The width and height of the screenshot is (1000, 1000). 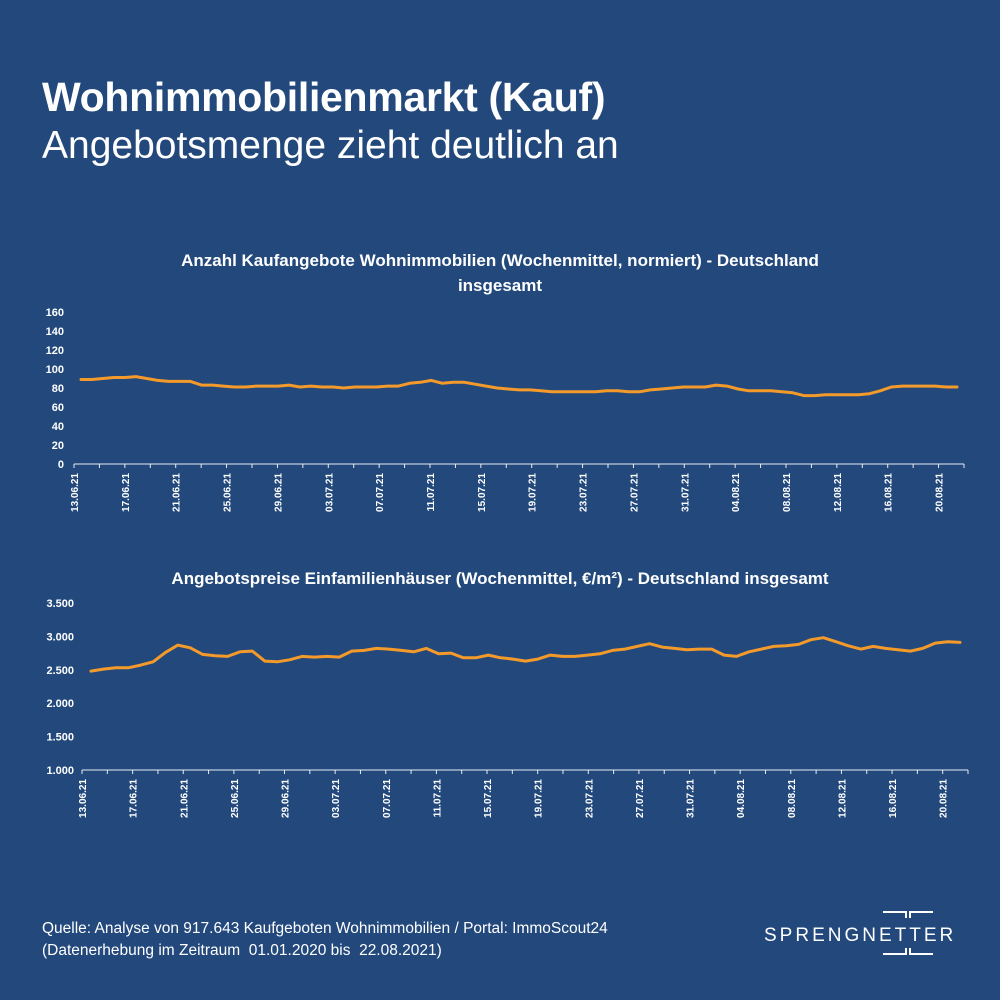 What do you see at coordinates (184, 798) in the screenshot?
I see `x-tick-label: 21.06.21` at bounding box center [184, 798].